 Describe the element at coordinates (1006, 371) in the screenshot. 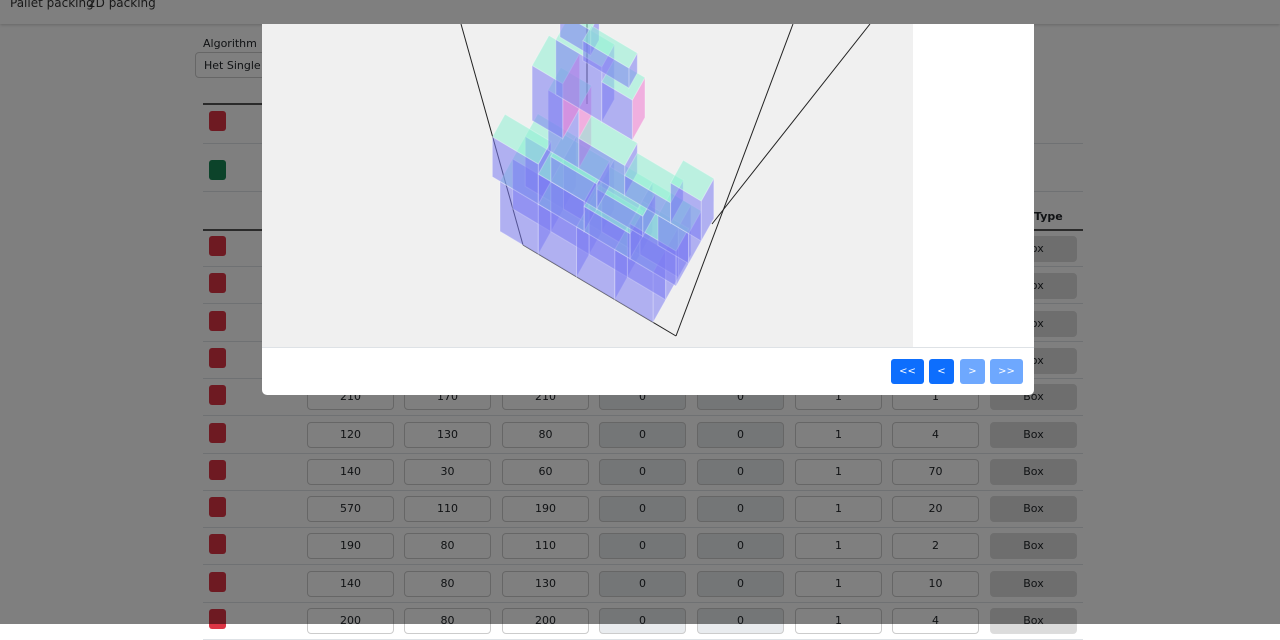

I see `last-page-button: >>` at that location.